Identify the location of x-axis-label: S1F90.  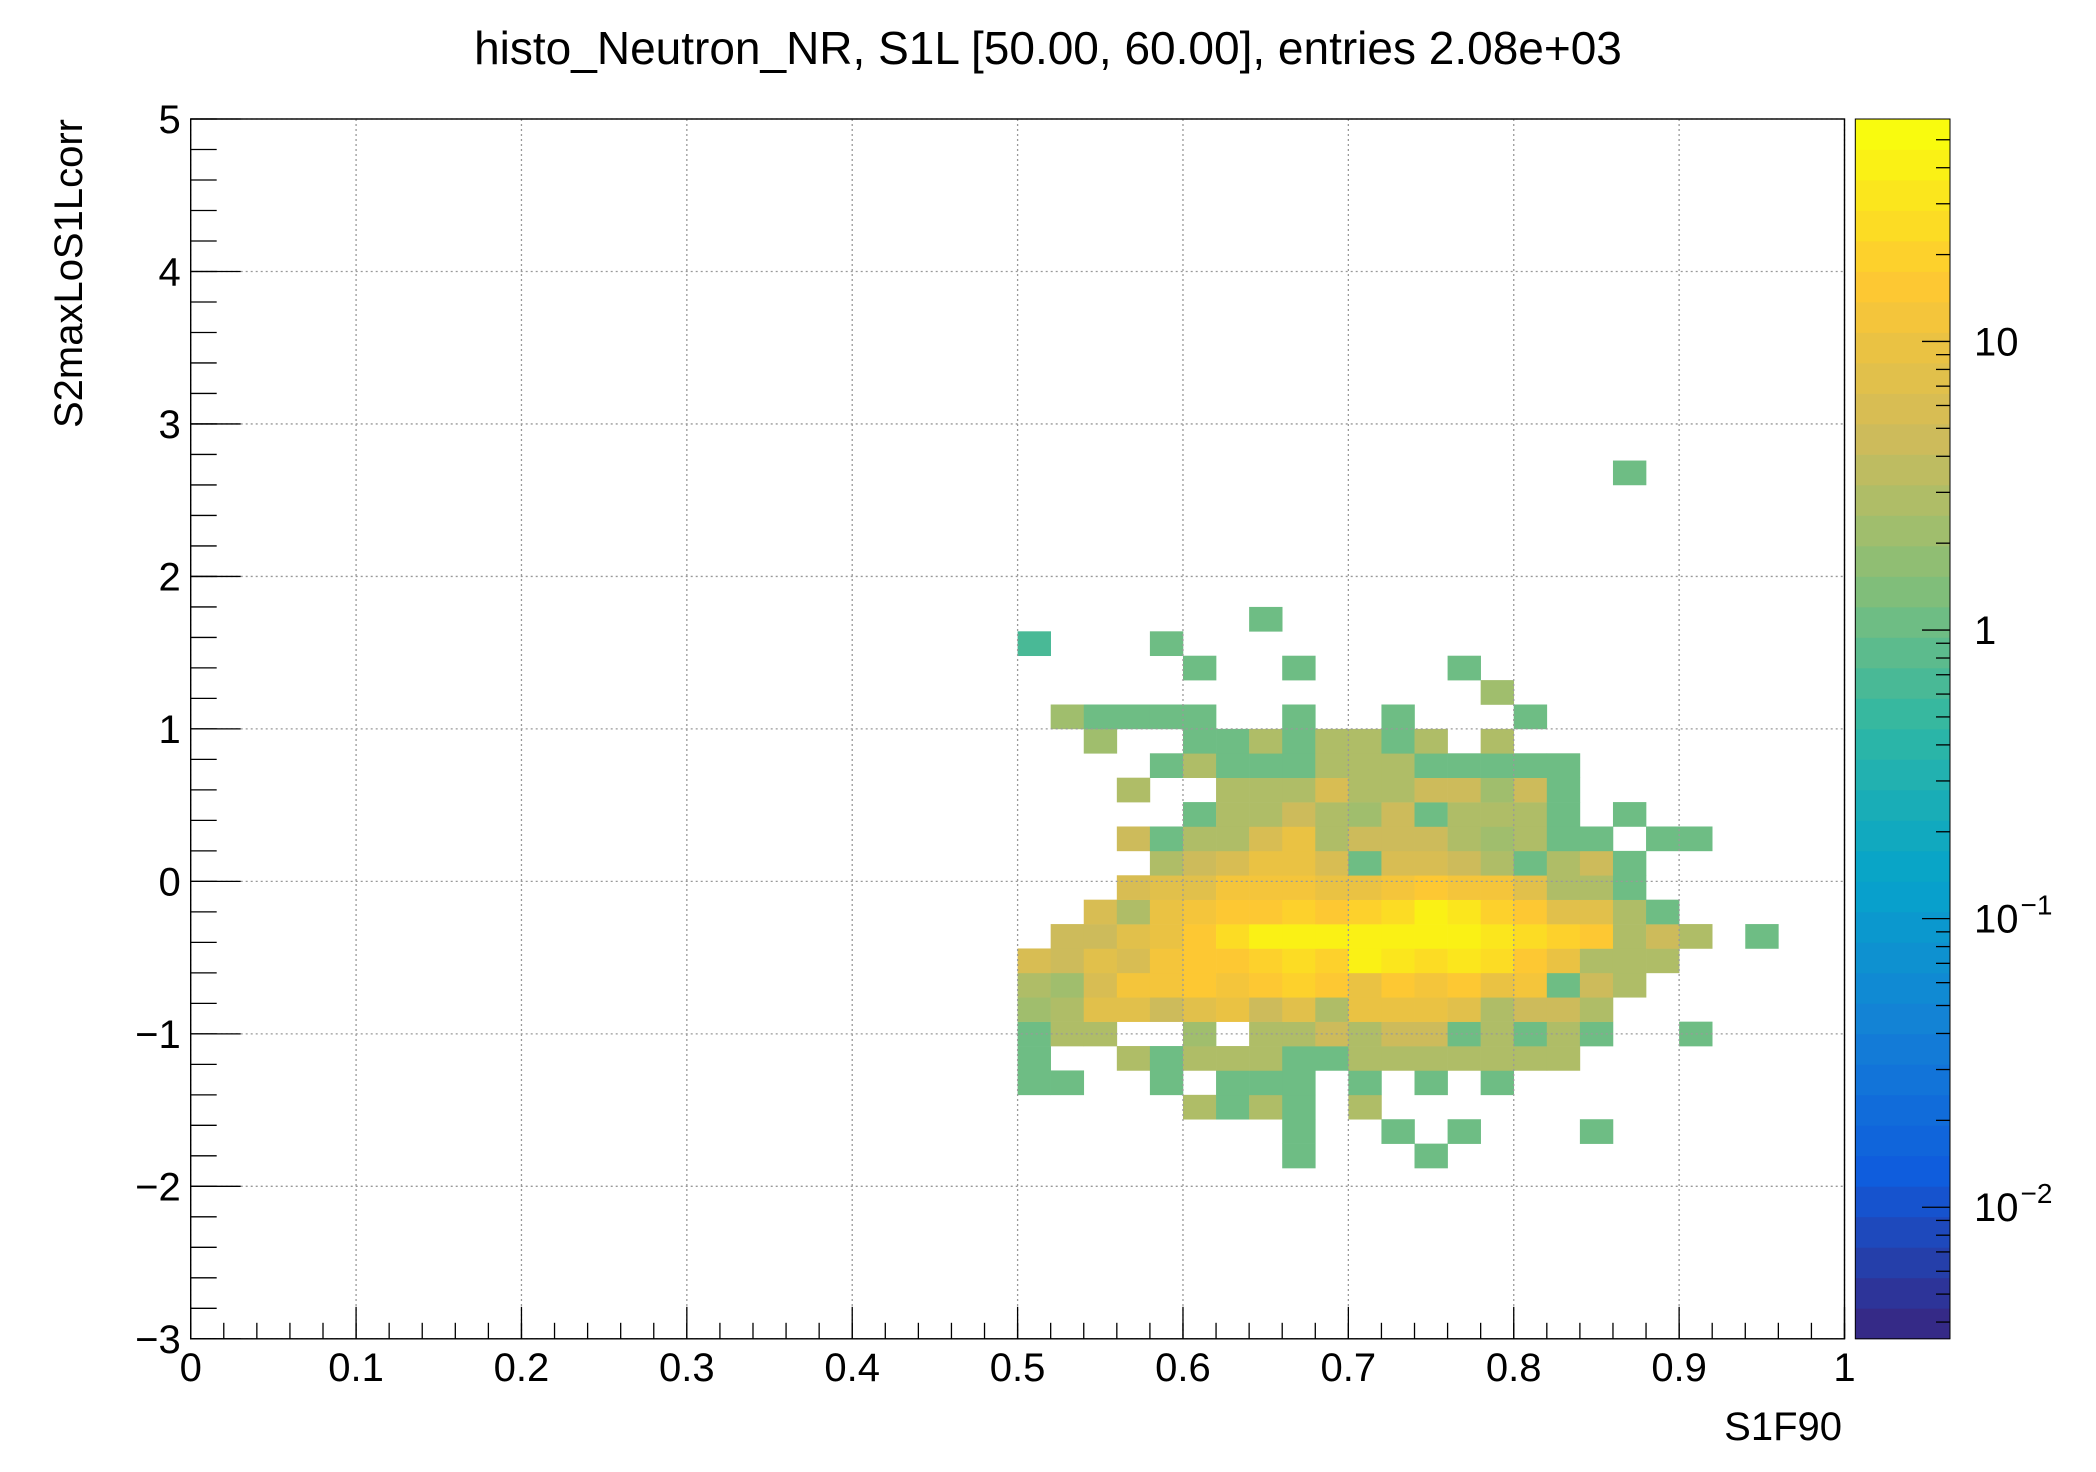
(1783, 1427).